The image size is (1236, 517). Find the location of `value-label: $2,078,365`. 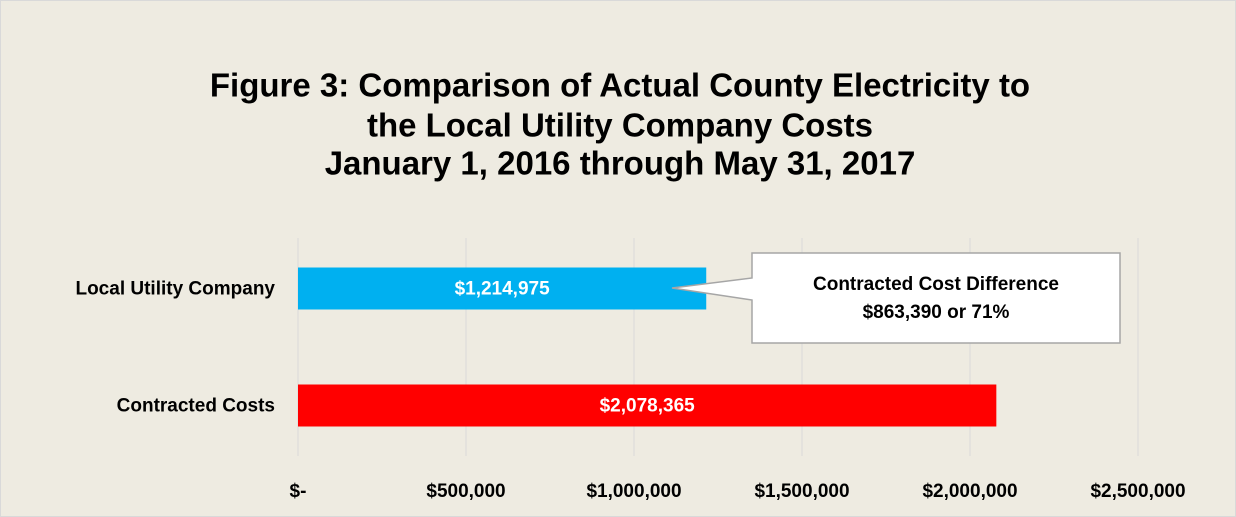

value-label: $2,078,365 is located at coordinates (648, 406).